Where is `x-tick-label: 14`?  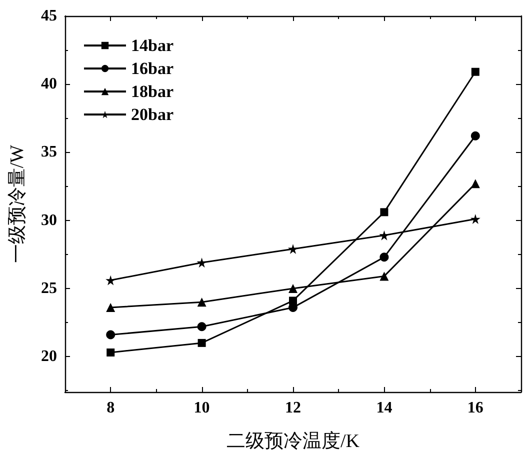
x-tick-label: 14 is located at coordinates (384, 408).